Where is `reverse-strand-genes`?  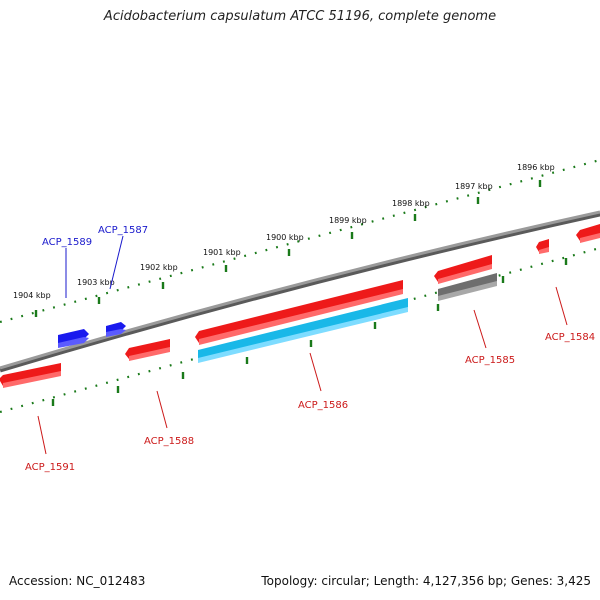 reverse-strand-genes is located at coordinates (92, 335).